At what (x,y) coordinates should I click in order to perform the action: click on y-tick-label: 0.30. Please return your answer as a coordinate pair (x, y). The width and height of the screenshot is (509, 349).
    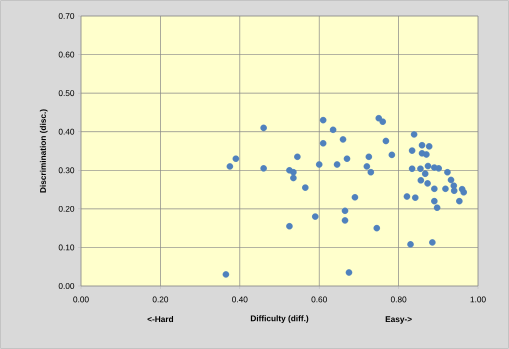
    Looking at the image, I should click on (66, 170).